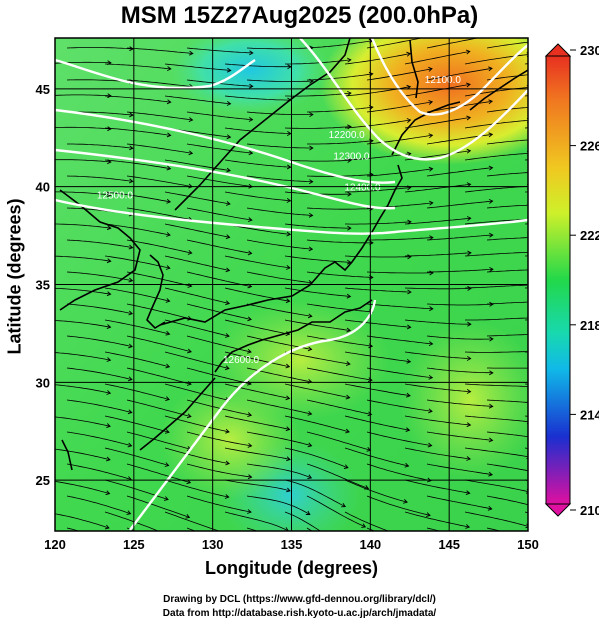 The image size is (599, 625). What do you see at coordinates (100, 250) in the screenshot?
I see `coast-china` at bounding box center [100, 250].